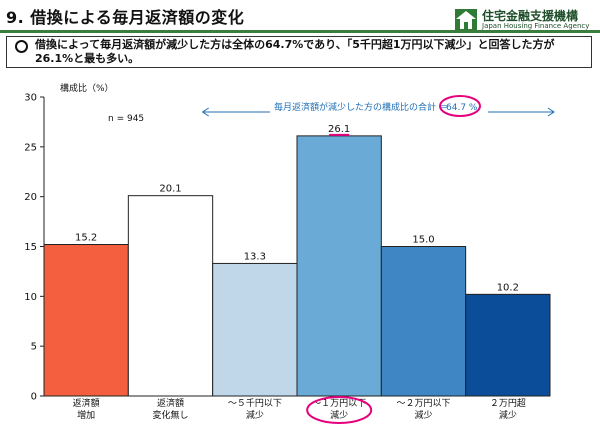 The height and width of the screenshot is (426, 600). Describe the element at coordinates (125, 17) in the screenshot. I see `page-title: 9. 借換による毎月返済額の変化` at that location.